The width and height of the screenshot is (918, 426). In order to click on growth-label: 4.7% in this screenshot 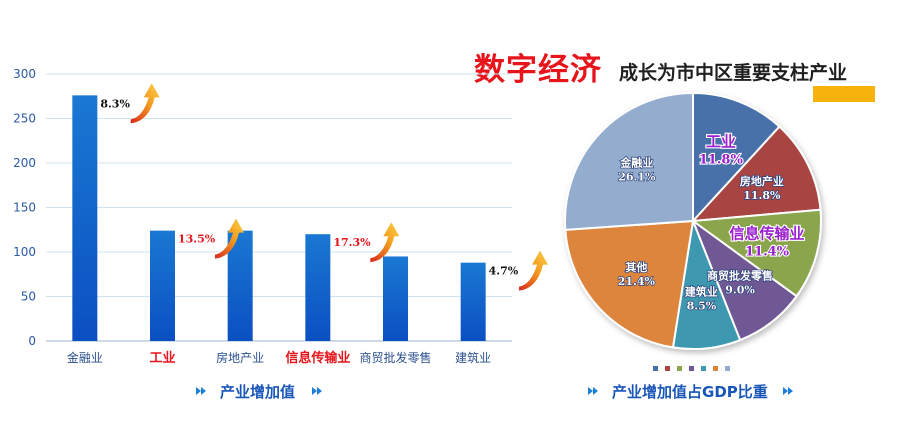, I will do `click(504, 271)`.